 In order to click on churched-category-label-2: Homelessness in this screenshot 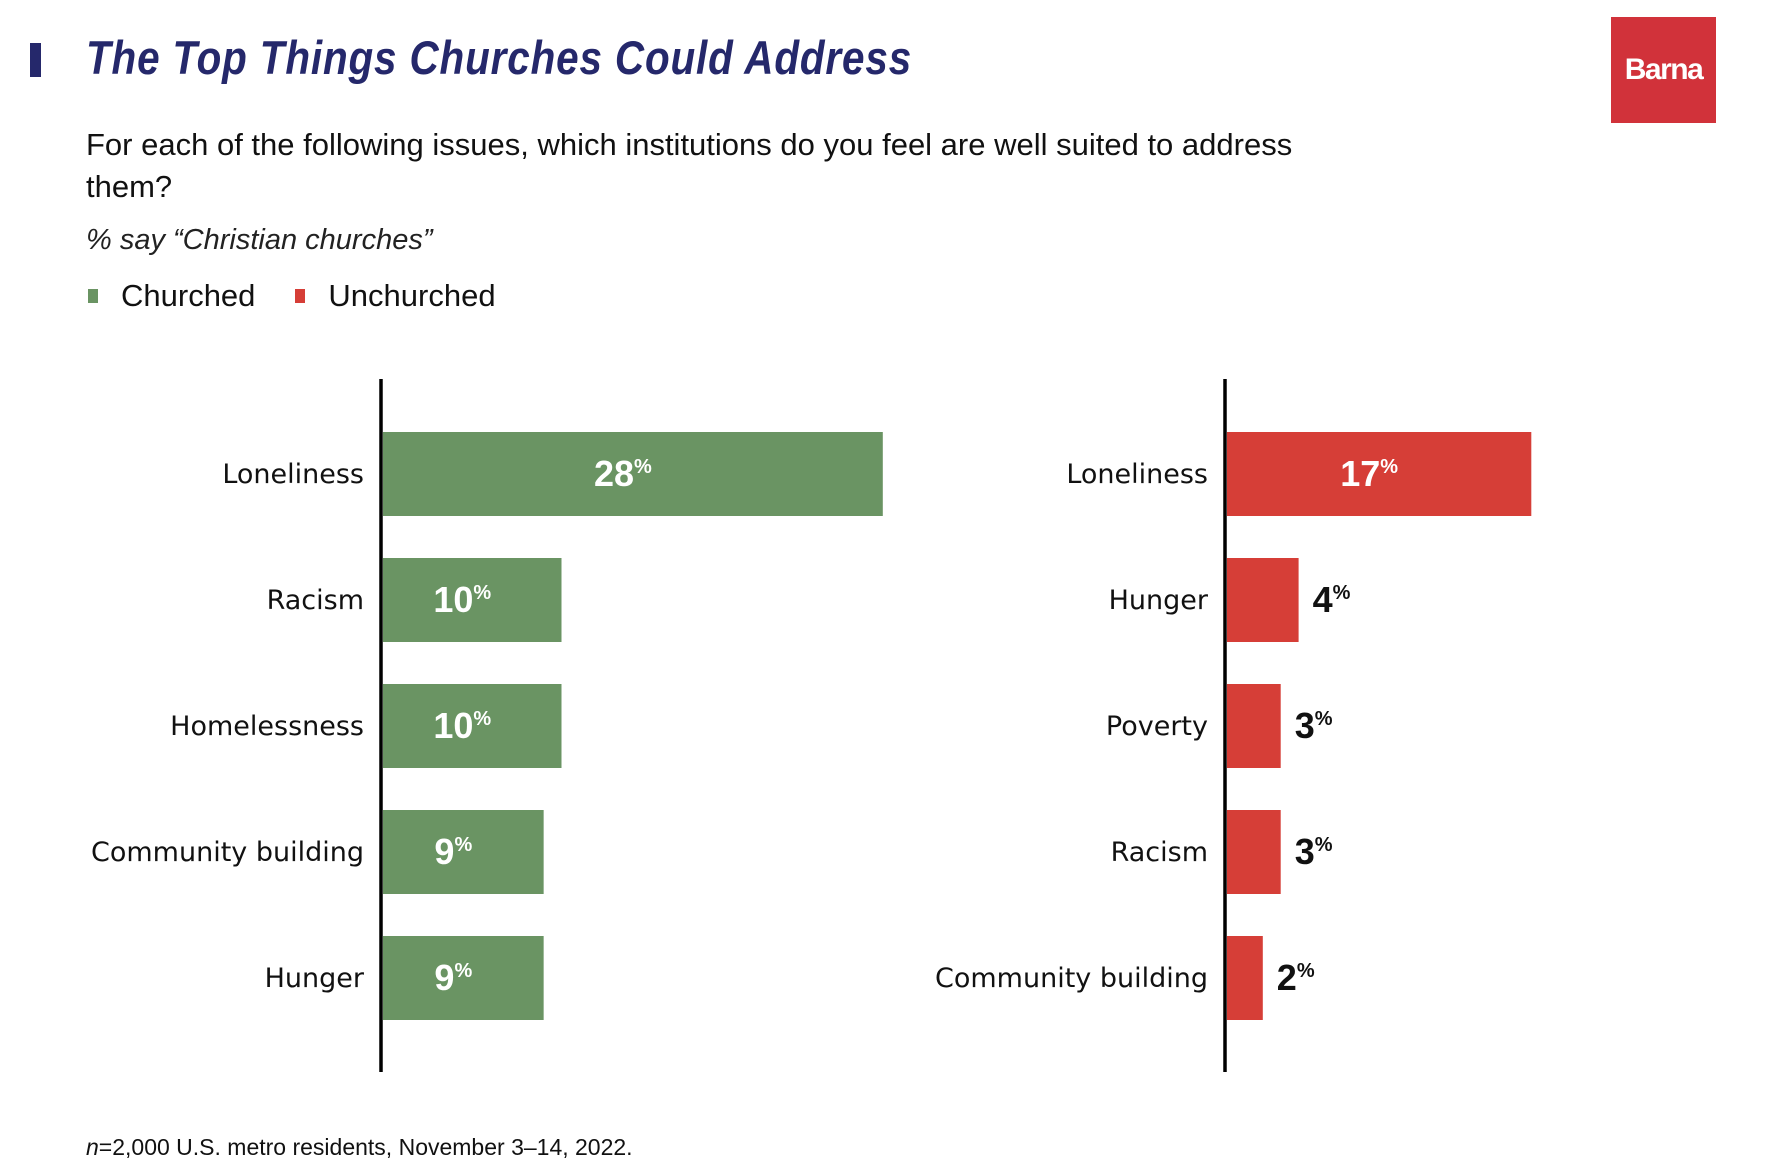, I will do `click(267, 726)`.